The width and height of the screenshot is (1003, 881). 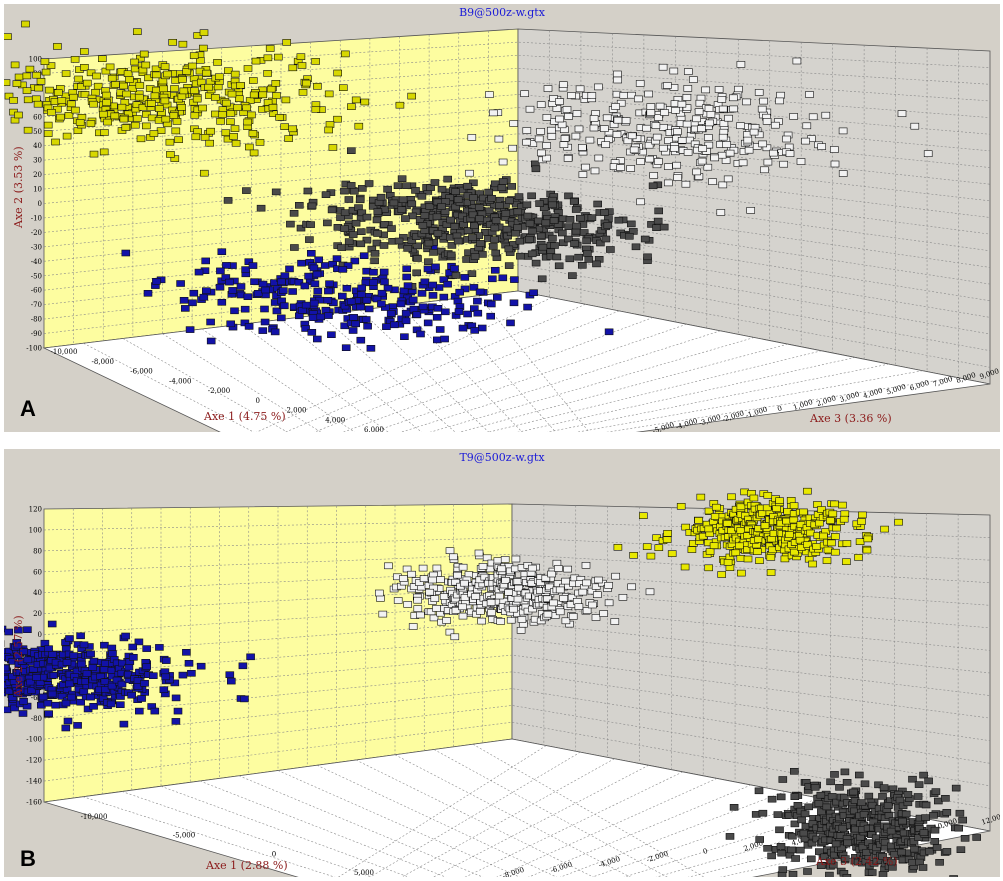 What do you see at coordinates (779, 408) in the screenshot?
I see `chart-a-ztick: 0` at bounding box center [779, 408].